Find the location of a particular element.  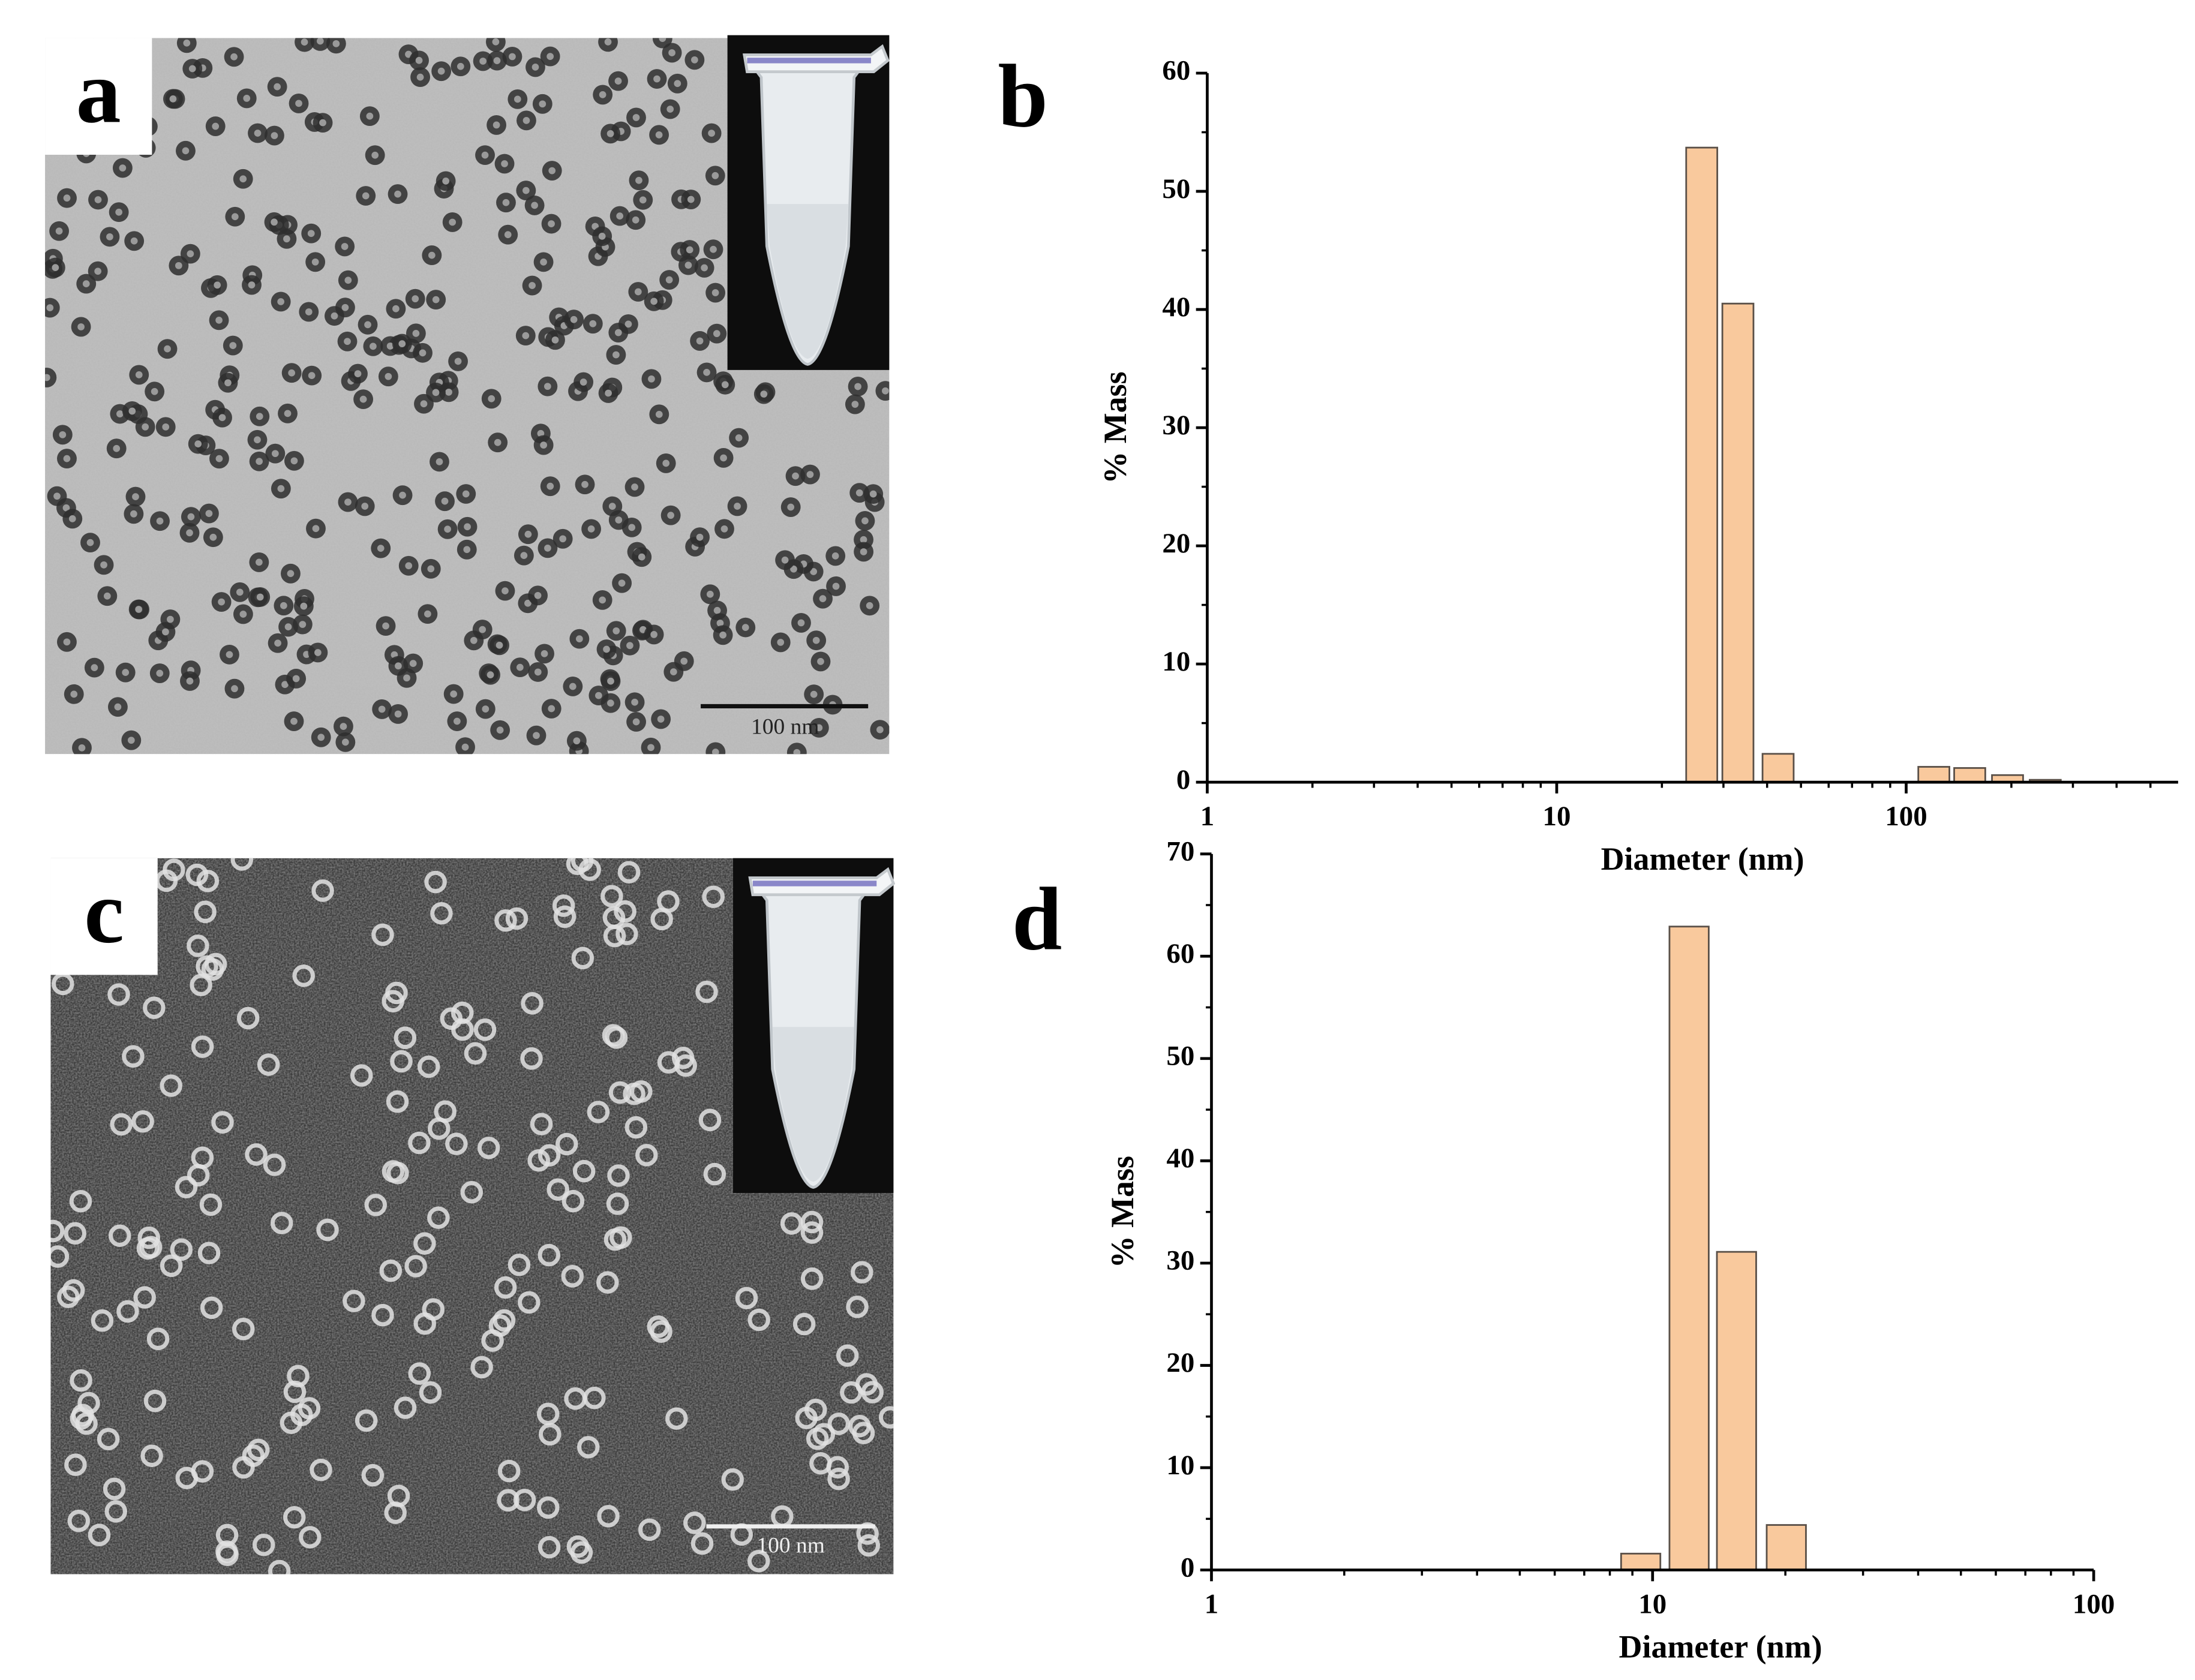

y-tick-label: 0 is located at coordinates (1183, 780).